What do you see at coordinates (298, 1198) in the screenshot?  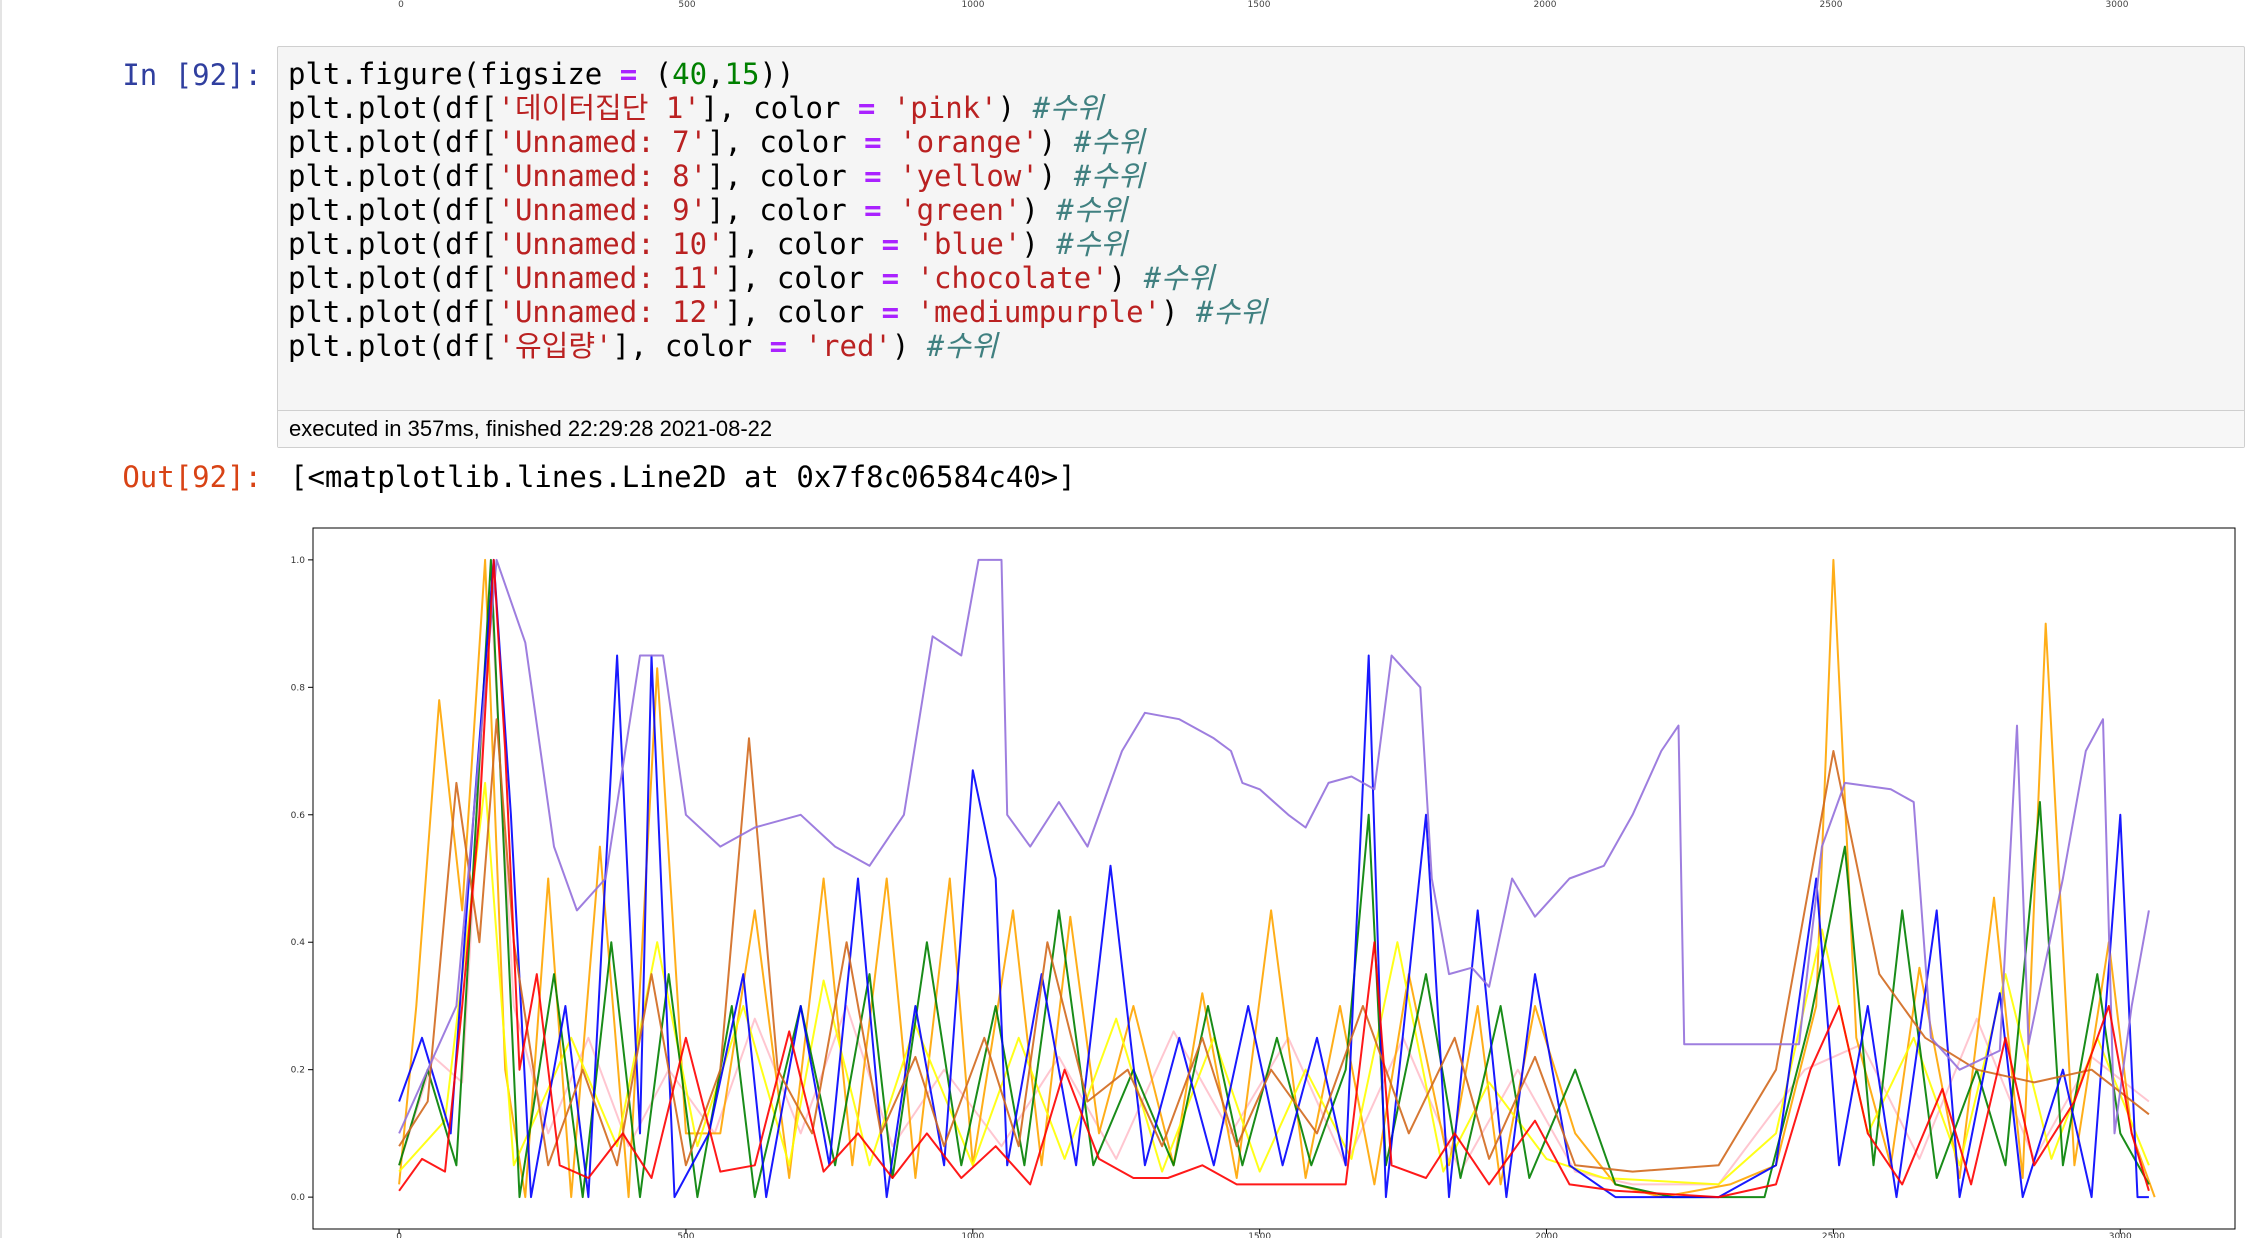 I see `y-tick-label: 0.0` at bounding box center [298, 1198].